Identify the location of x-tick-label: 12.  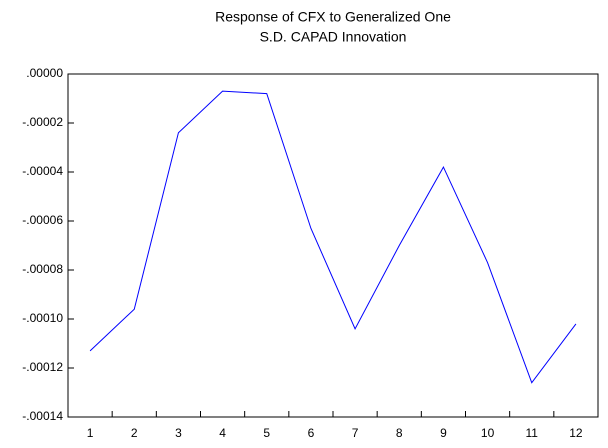
(576, 433).